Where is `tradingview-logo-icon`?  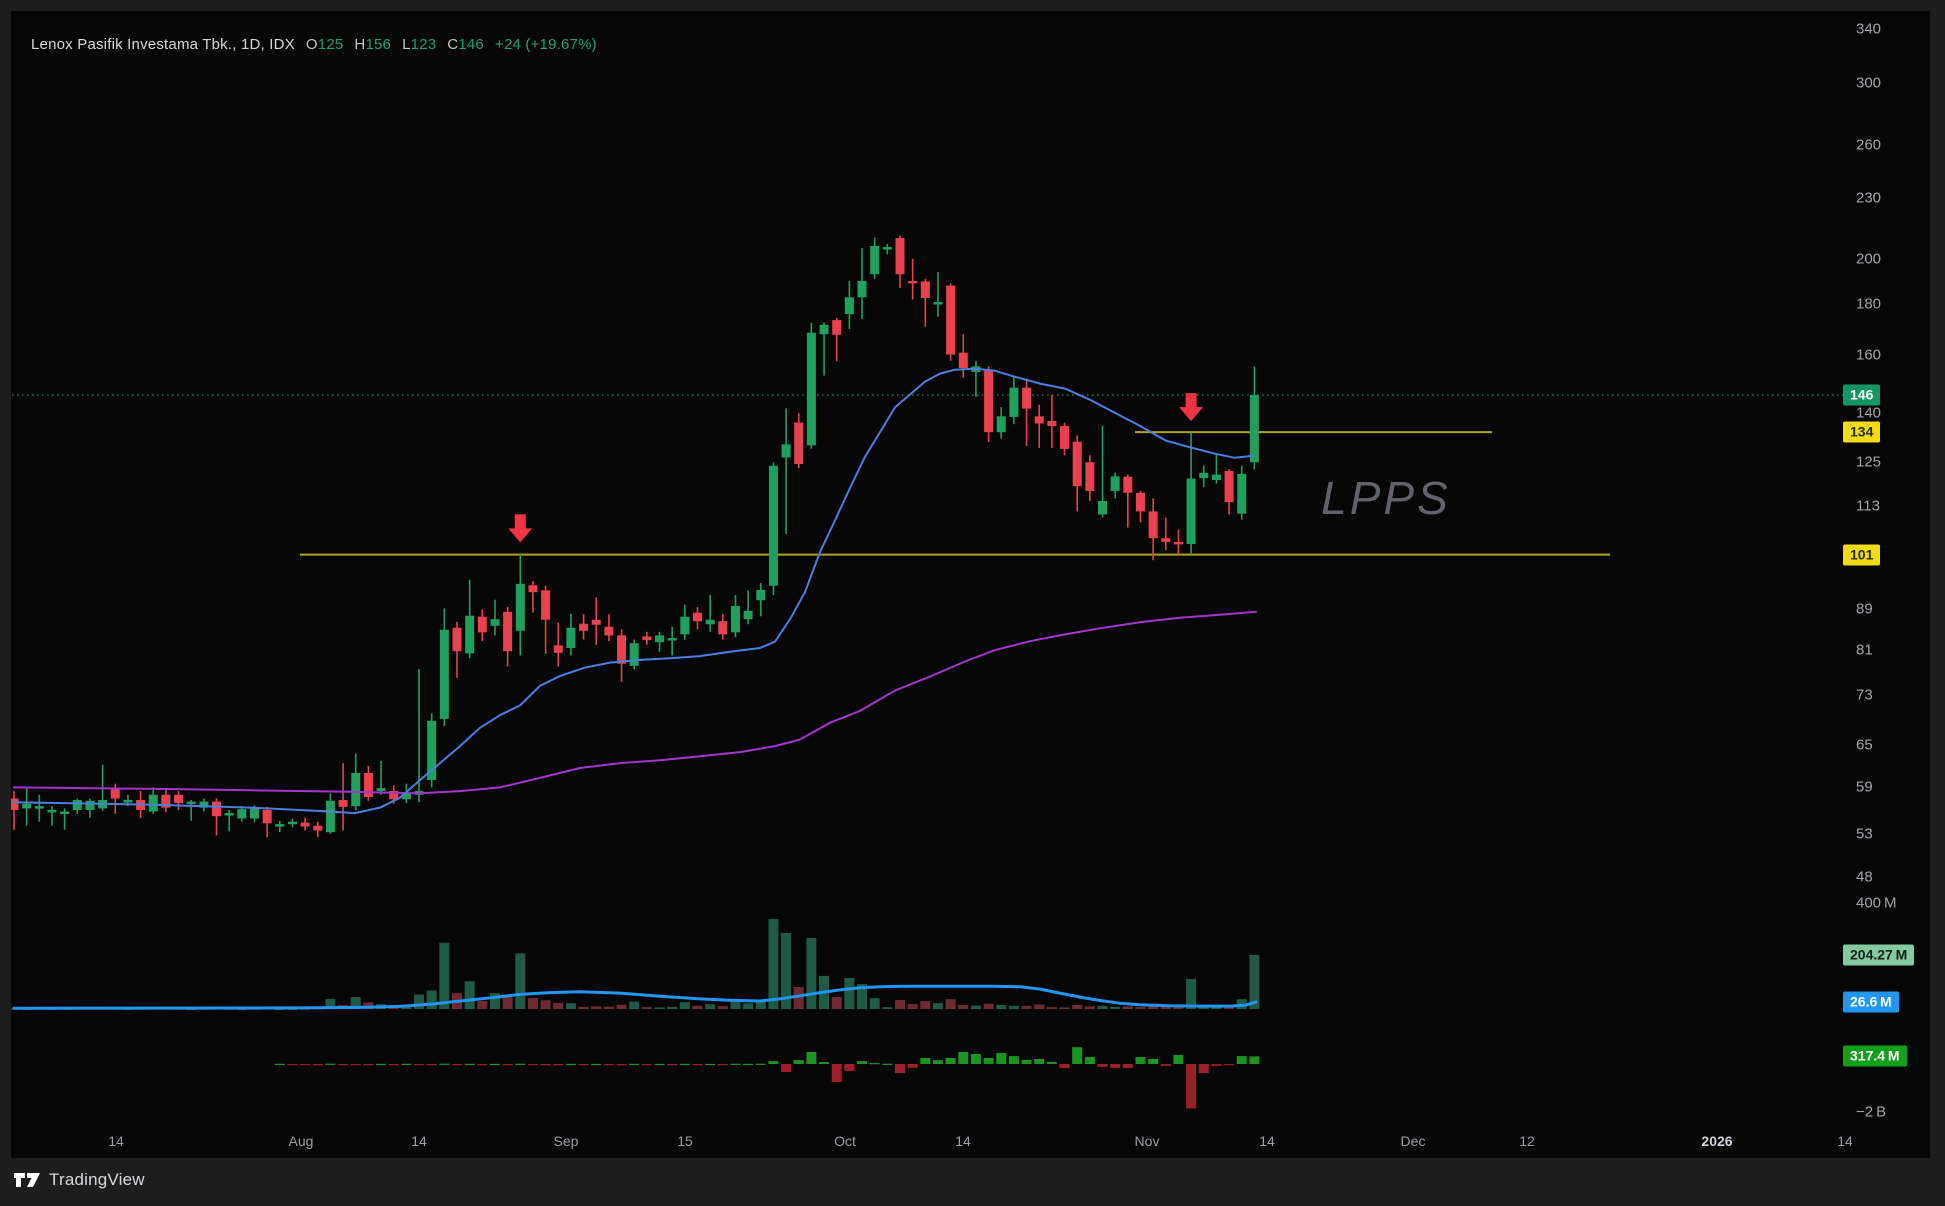 tradingview-logo-icon is located at coordinates (27, 1180).